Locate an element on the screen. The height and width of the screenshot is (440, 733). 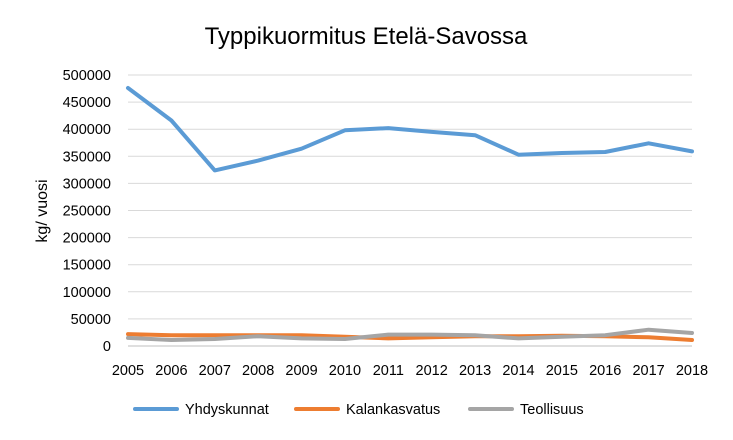
x-tick-label: 2016 is located at coordinates (605, 371).